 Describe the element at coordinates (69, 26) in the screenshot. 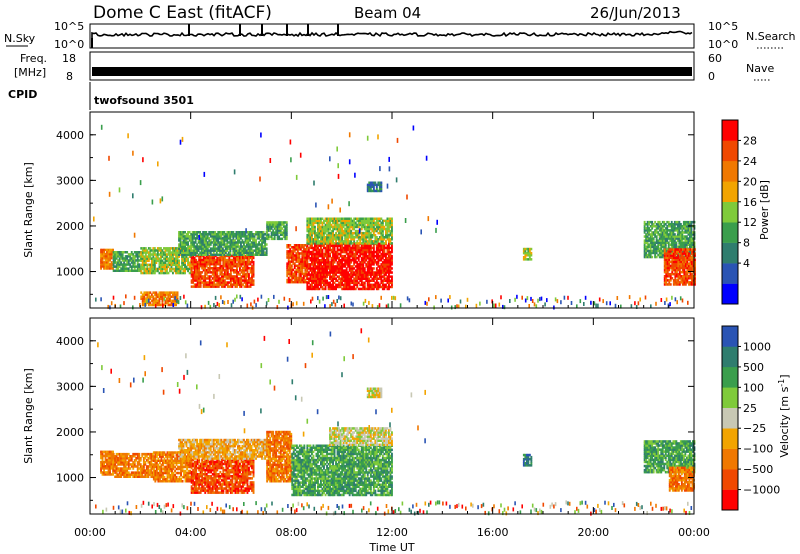

I see `nsky-tick-top: 10^5` at that location.